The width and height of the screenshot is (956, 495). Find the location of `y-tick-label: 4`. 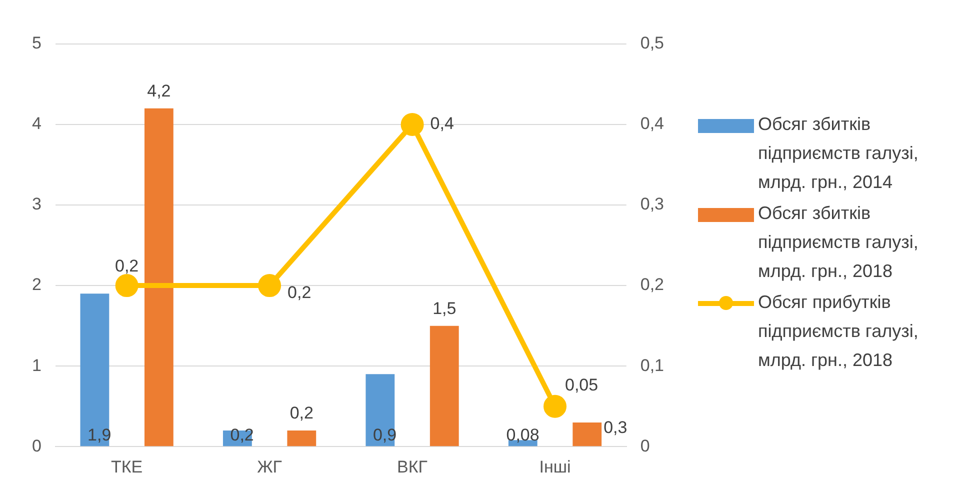

y-tick-label: 4 is located at coordinates (37, 124).